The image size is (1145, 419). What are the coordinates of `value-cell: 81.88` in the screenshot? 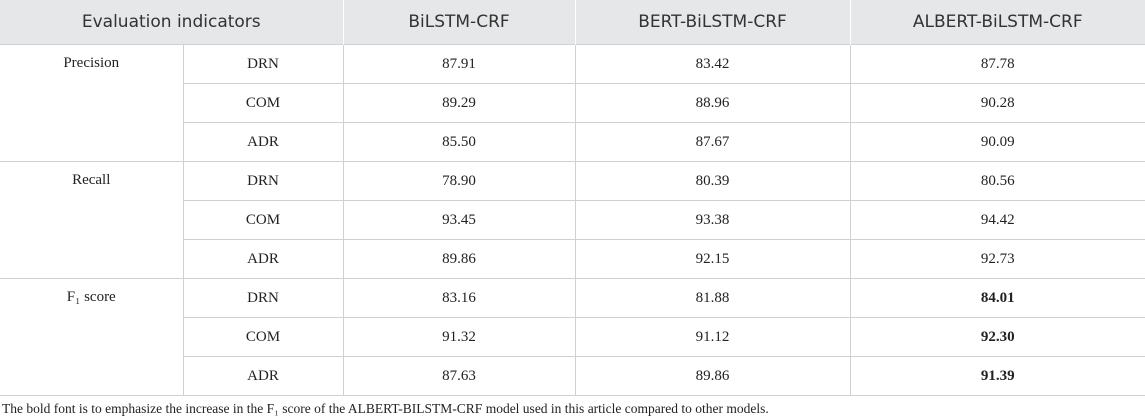 It's located at (712, 298).